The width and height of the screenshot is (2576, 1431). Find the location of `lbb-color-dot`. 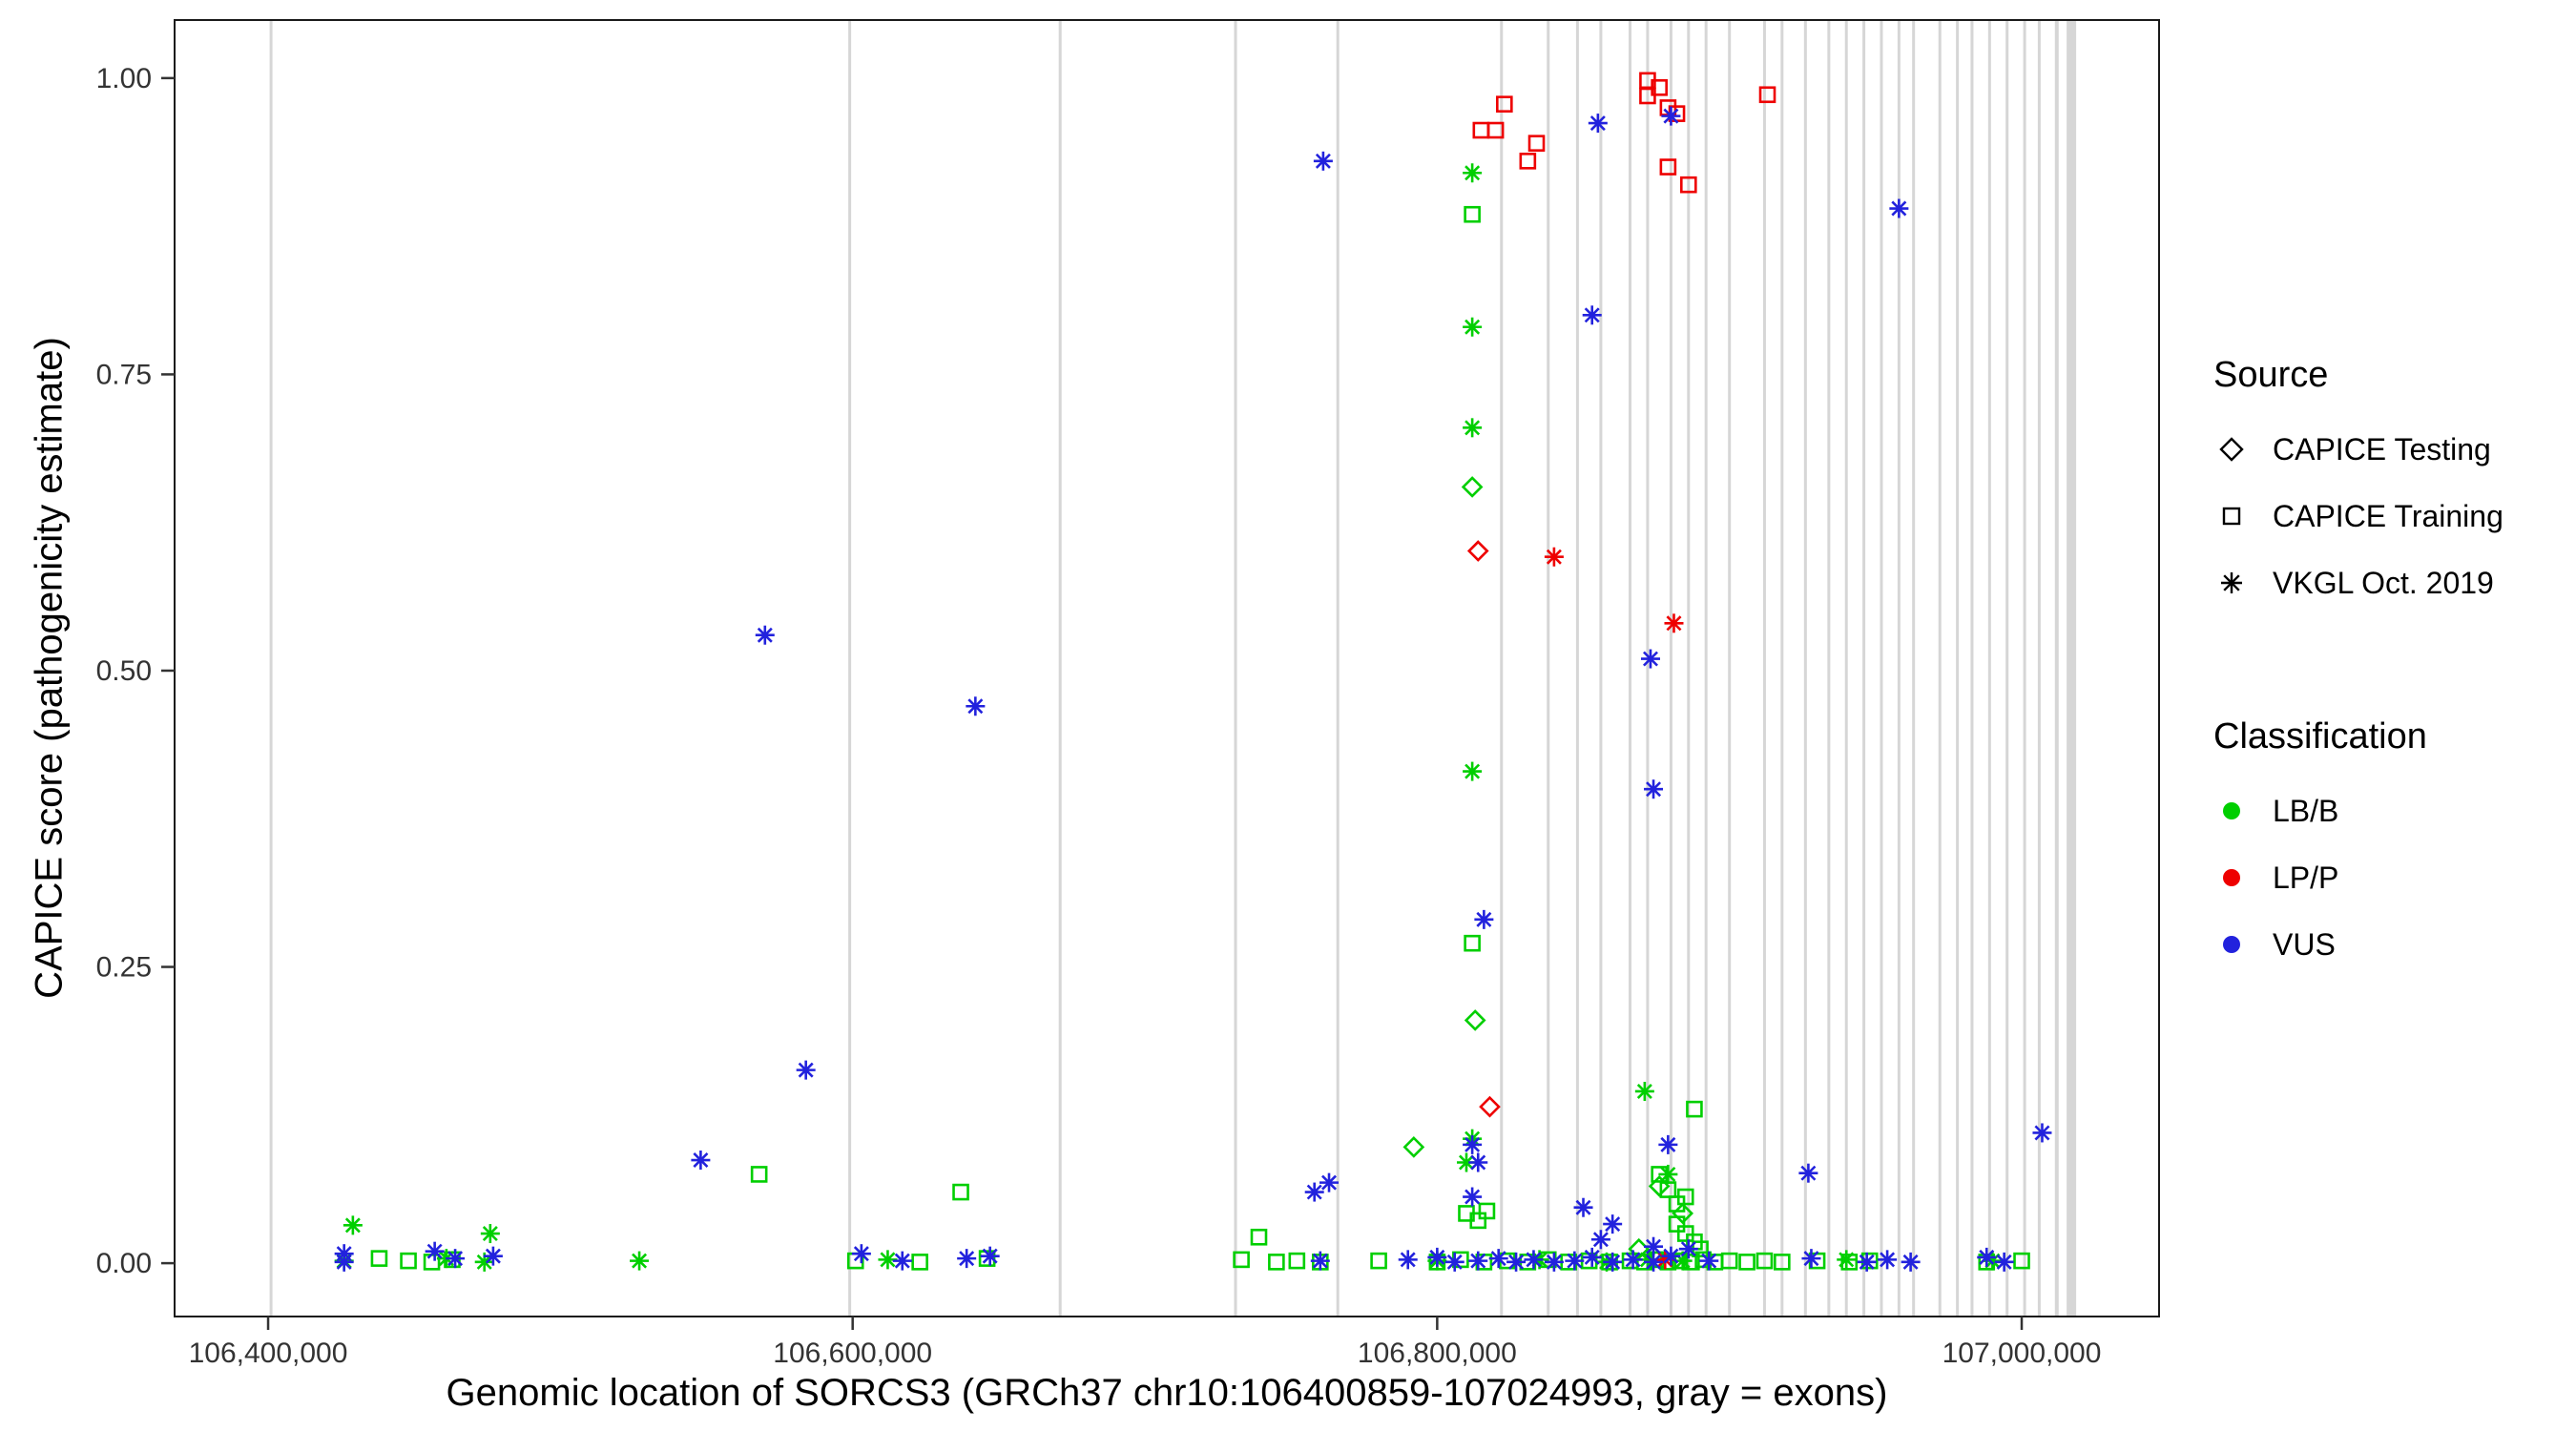

lbb-color-dot is located at coordinates (2231, 810).